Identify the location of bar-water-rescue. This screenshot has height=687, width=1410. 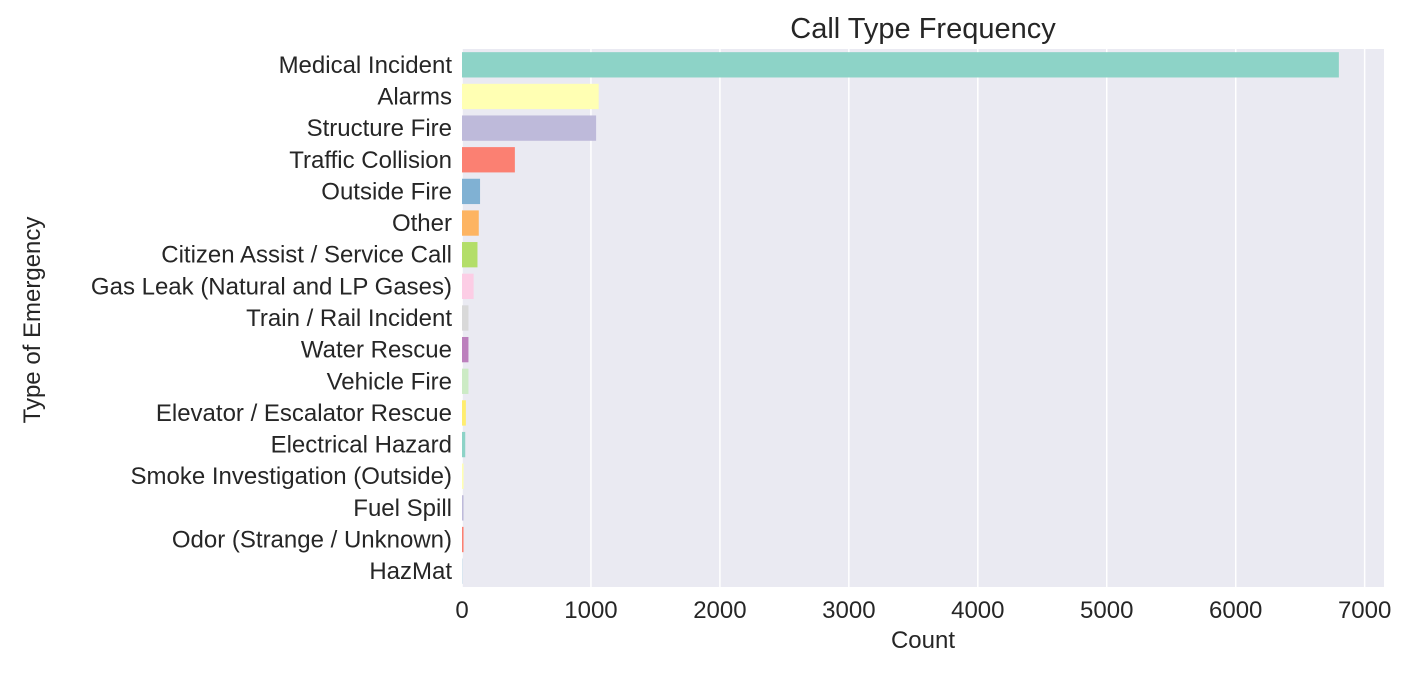
(465, 349).